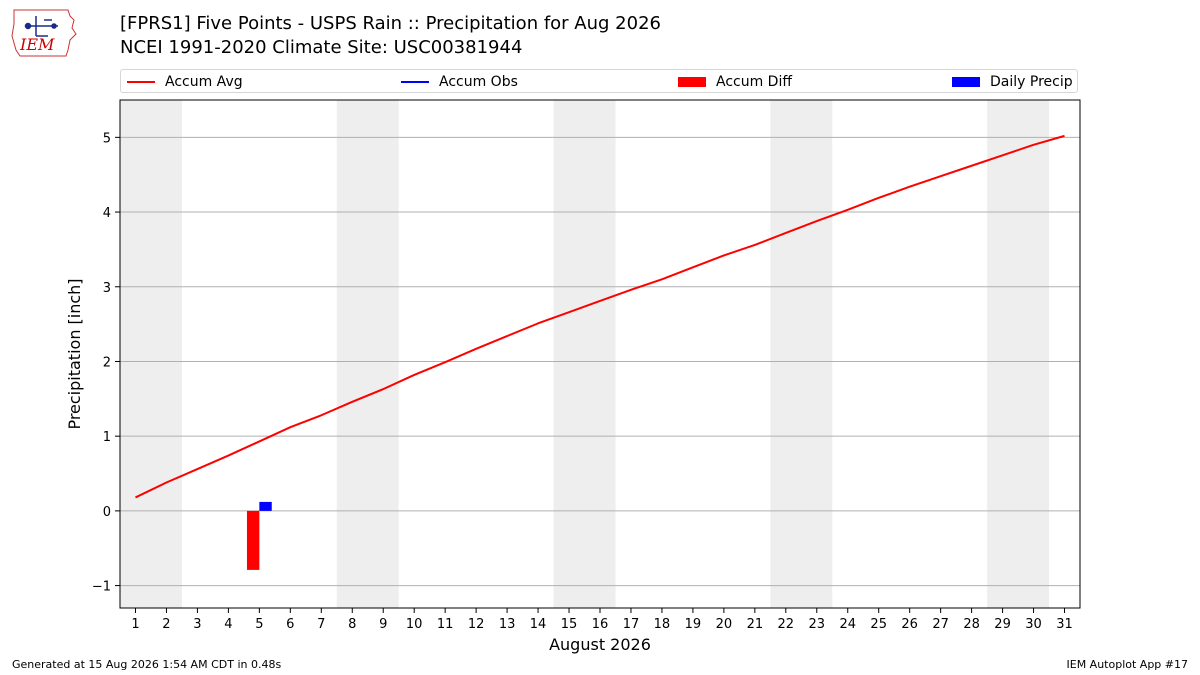 The image size is (1200, 675). I want to click on legend-label-accum-diff: Accum Diff, so click(754, 82).